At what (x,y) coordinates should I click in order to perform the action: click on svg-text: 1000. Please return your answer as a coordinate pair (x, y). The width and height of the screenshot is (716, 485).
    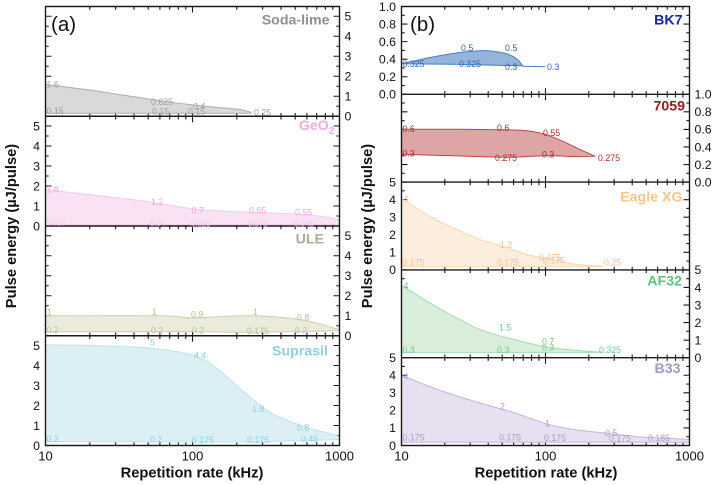
    Looking at the image, I should click on (689, 456).